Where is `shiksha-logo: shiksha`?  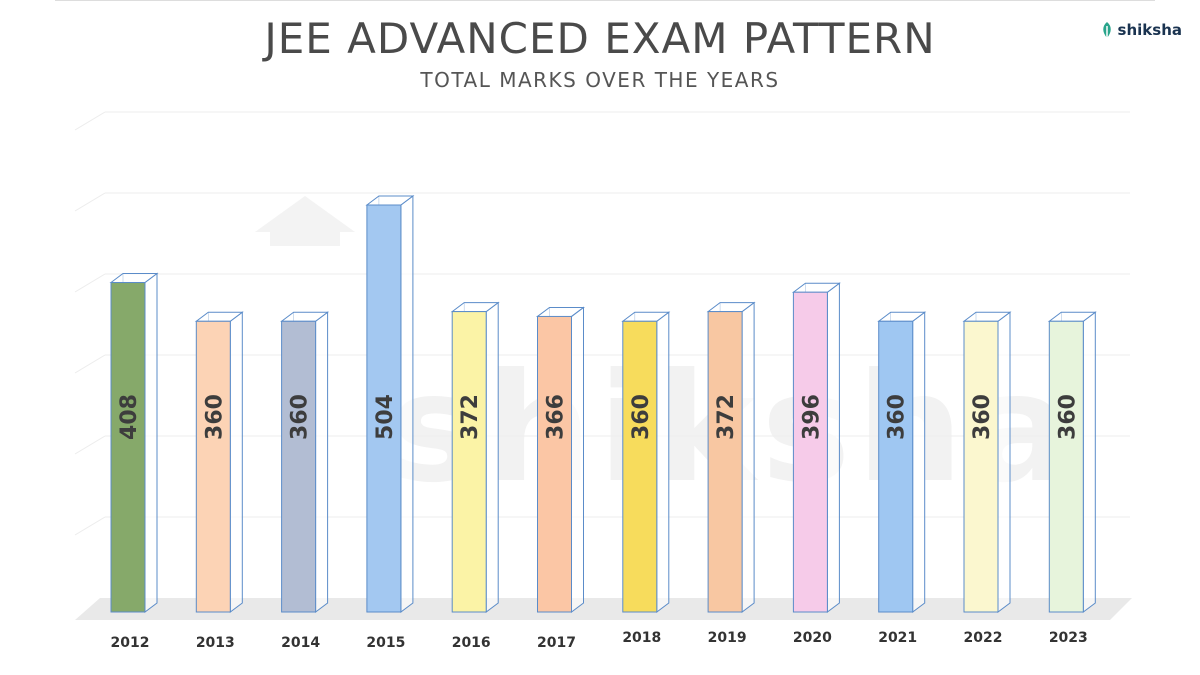 shiksha-logo: shiksha is located at coordinates (1140, 30).